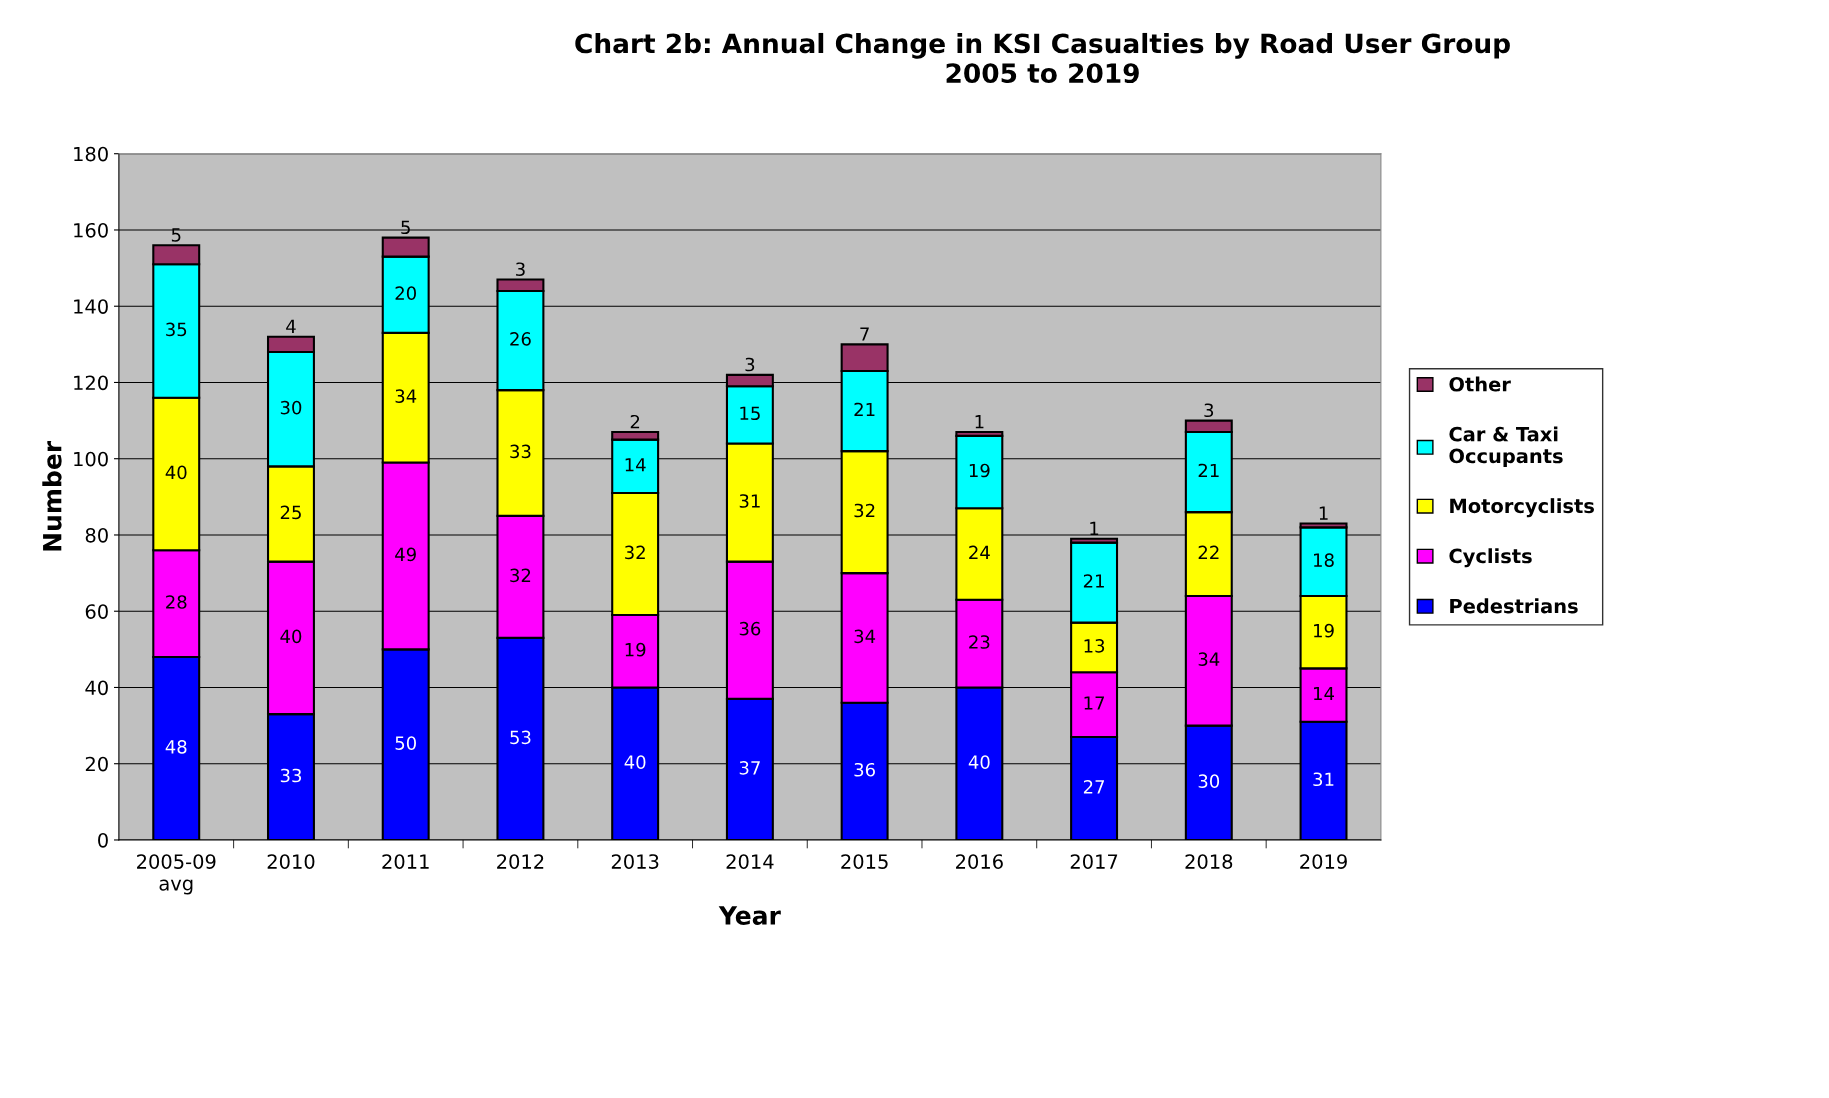 Image resolution: width=1829 pixels, height=1098 pixels. Describe the element at coordinates (1323, 861) in the screenshot. I see `x-tick-label: 2019` at that location.